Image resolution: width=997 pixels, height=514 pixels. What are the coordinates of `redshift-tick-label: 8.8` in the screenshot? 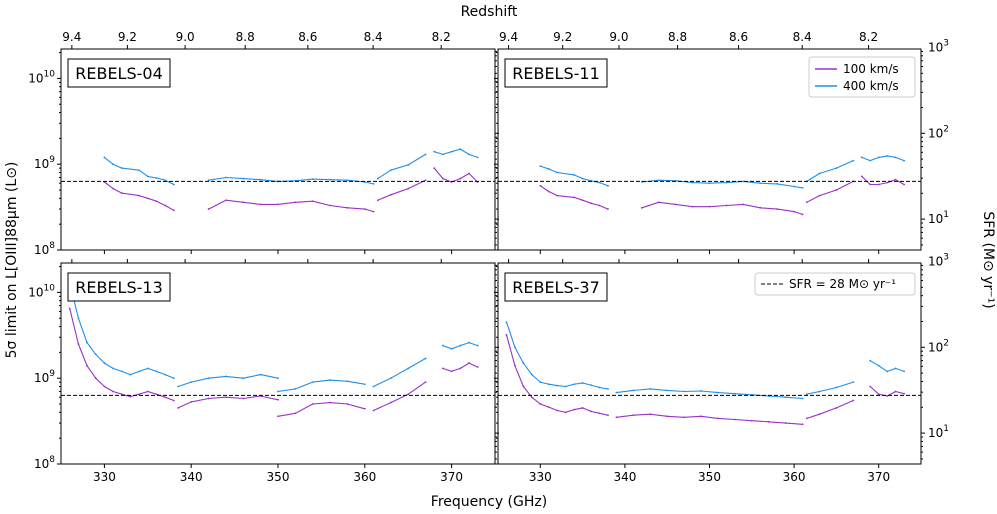 It's located at (677, 37).